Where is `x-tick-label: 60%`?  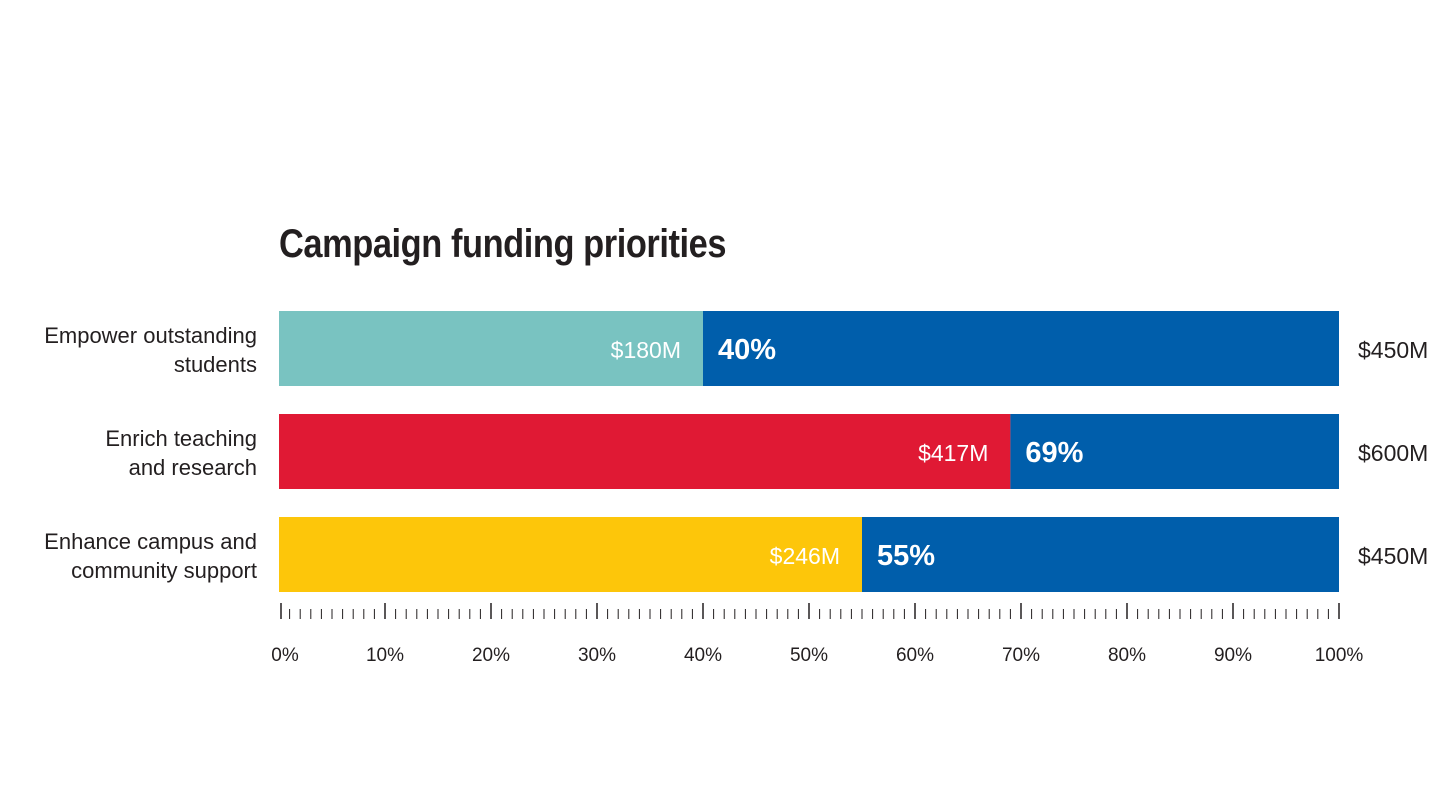
x-tick-label: 60% is located at coordinates (915, 655).